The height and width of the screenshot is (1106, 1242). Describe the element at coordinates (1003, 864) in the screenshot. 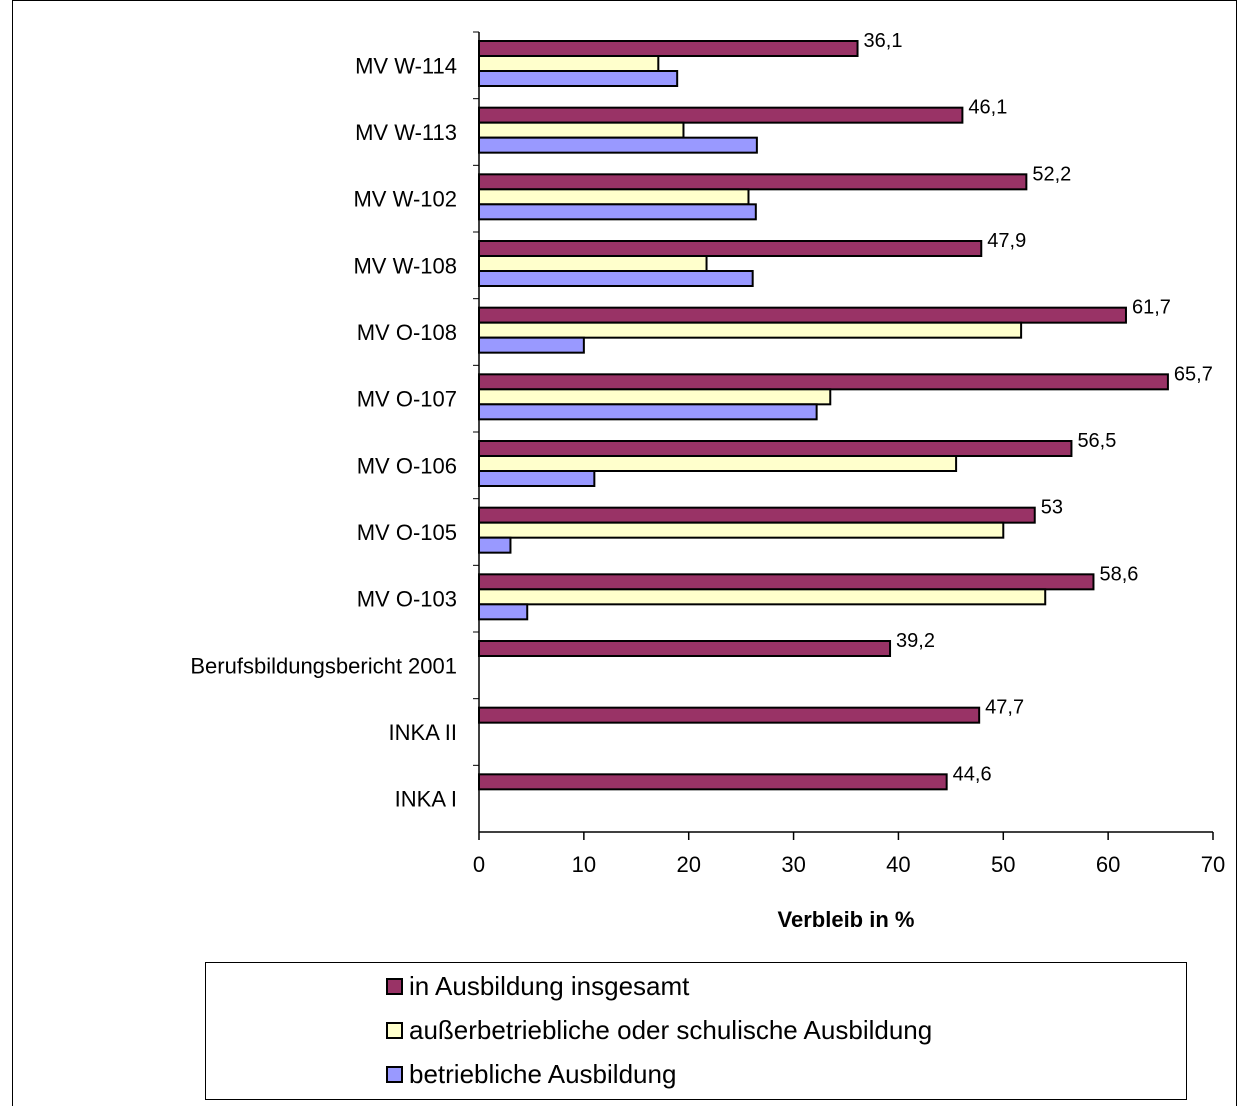

I see `x-tick-label: 50` at that location.